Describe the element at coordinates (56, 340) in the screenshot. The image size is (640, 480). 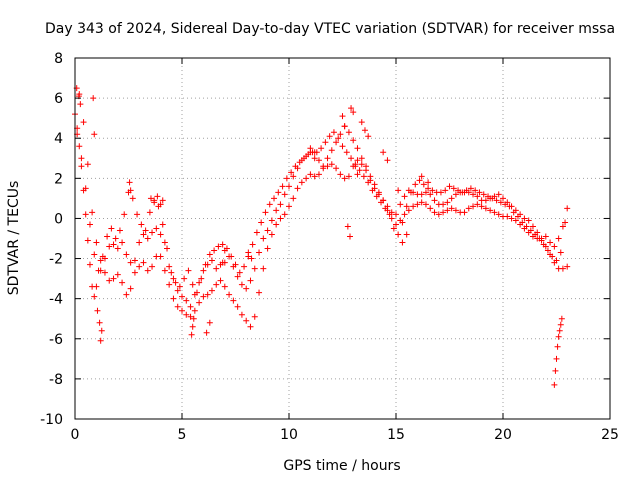
I see `y-tick-label: -6` at that location.